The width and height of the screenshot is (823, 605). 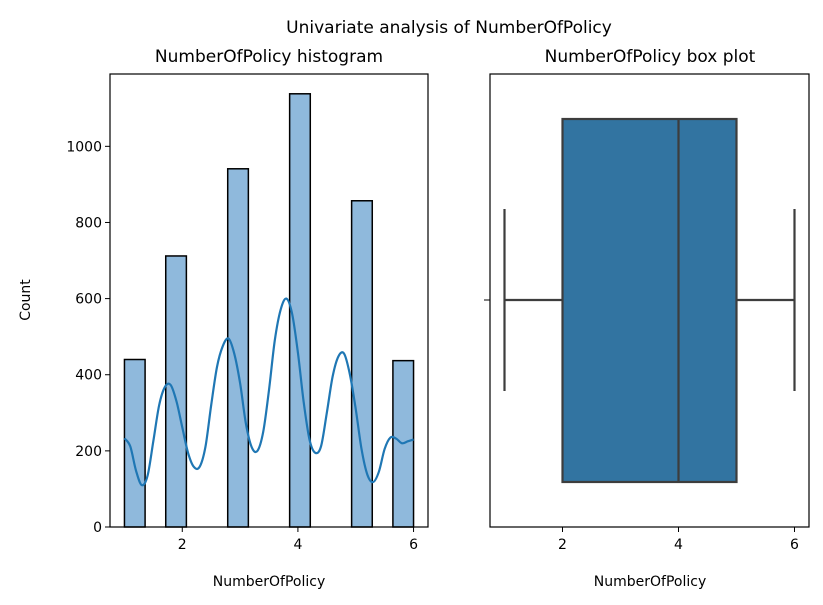 I want to click on boxplot-x-ticks: 2 4 6, so click(x=678, y=540).